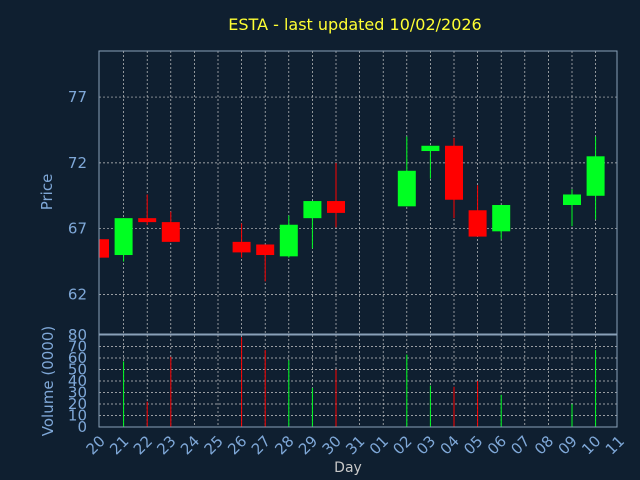  I want to click on day-tick-label: 24, so click(190, 445).